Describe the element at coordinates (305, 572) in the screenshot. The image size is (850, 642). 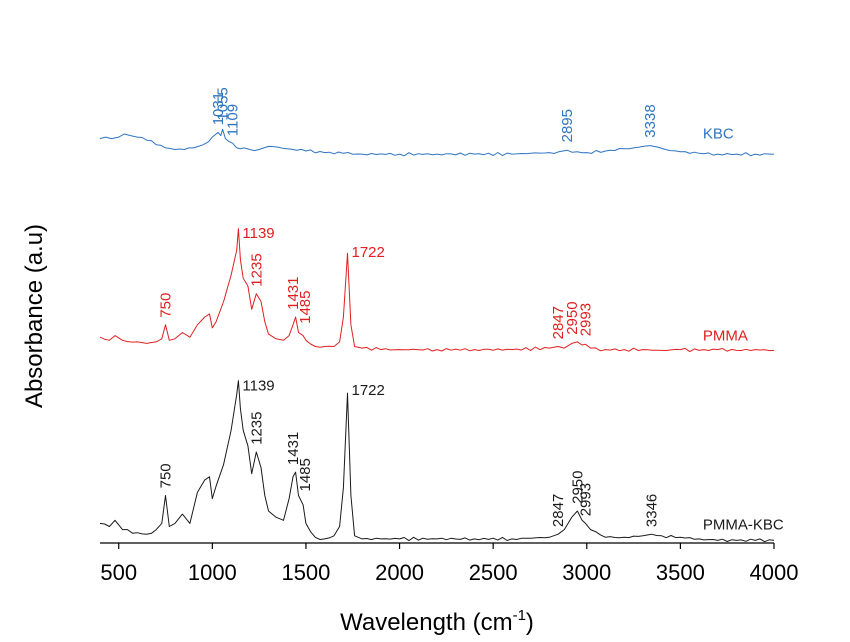
I see `x-tick-label: 1500` at that location.